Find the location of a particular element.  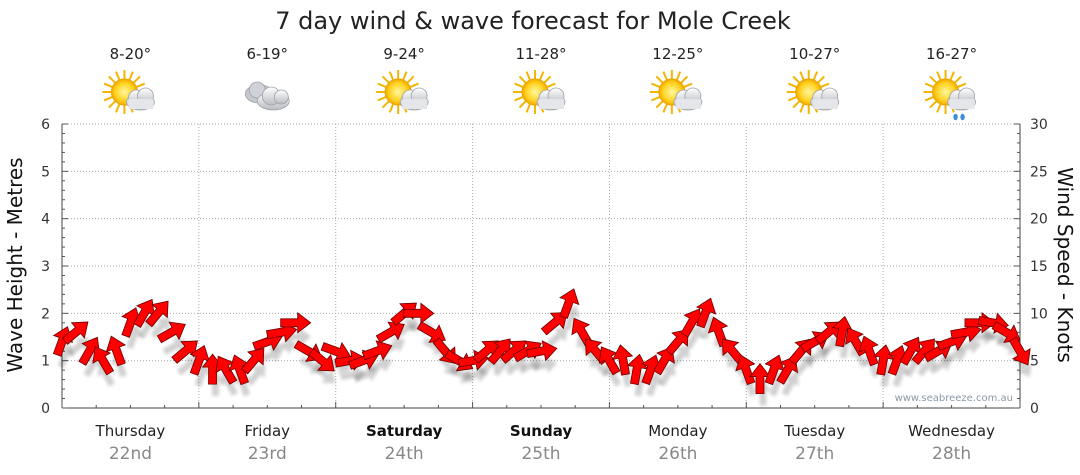

y-tick-label-left: 1 is located at coordinates (45, 362).